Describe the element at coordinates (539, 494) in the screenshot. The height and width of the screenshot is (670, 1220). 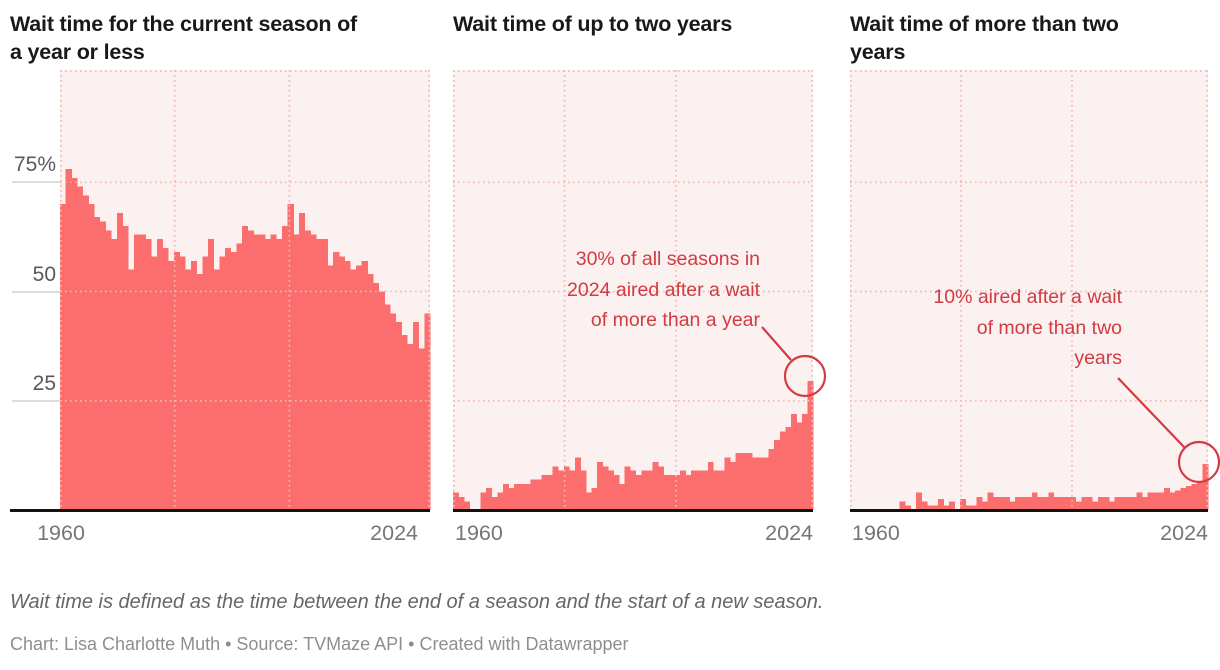
I see `bar-1975` at that location.